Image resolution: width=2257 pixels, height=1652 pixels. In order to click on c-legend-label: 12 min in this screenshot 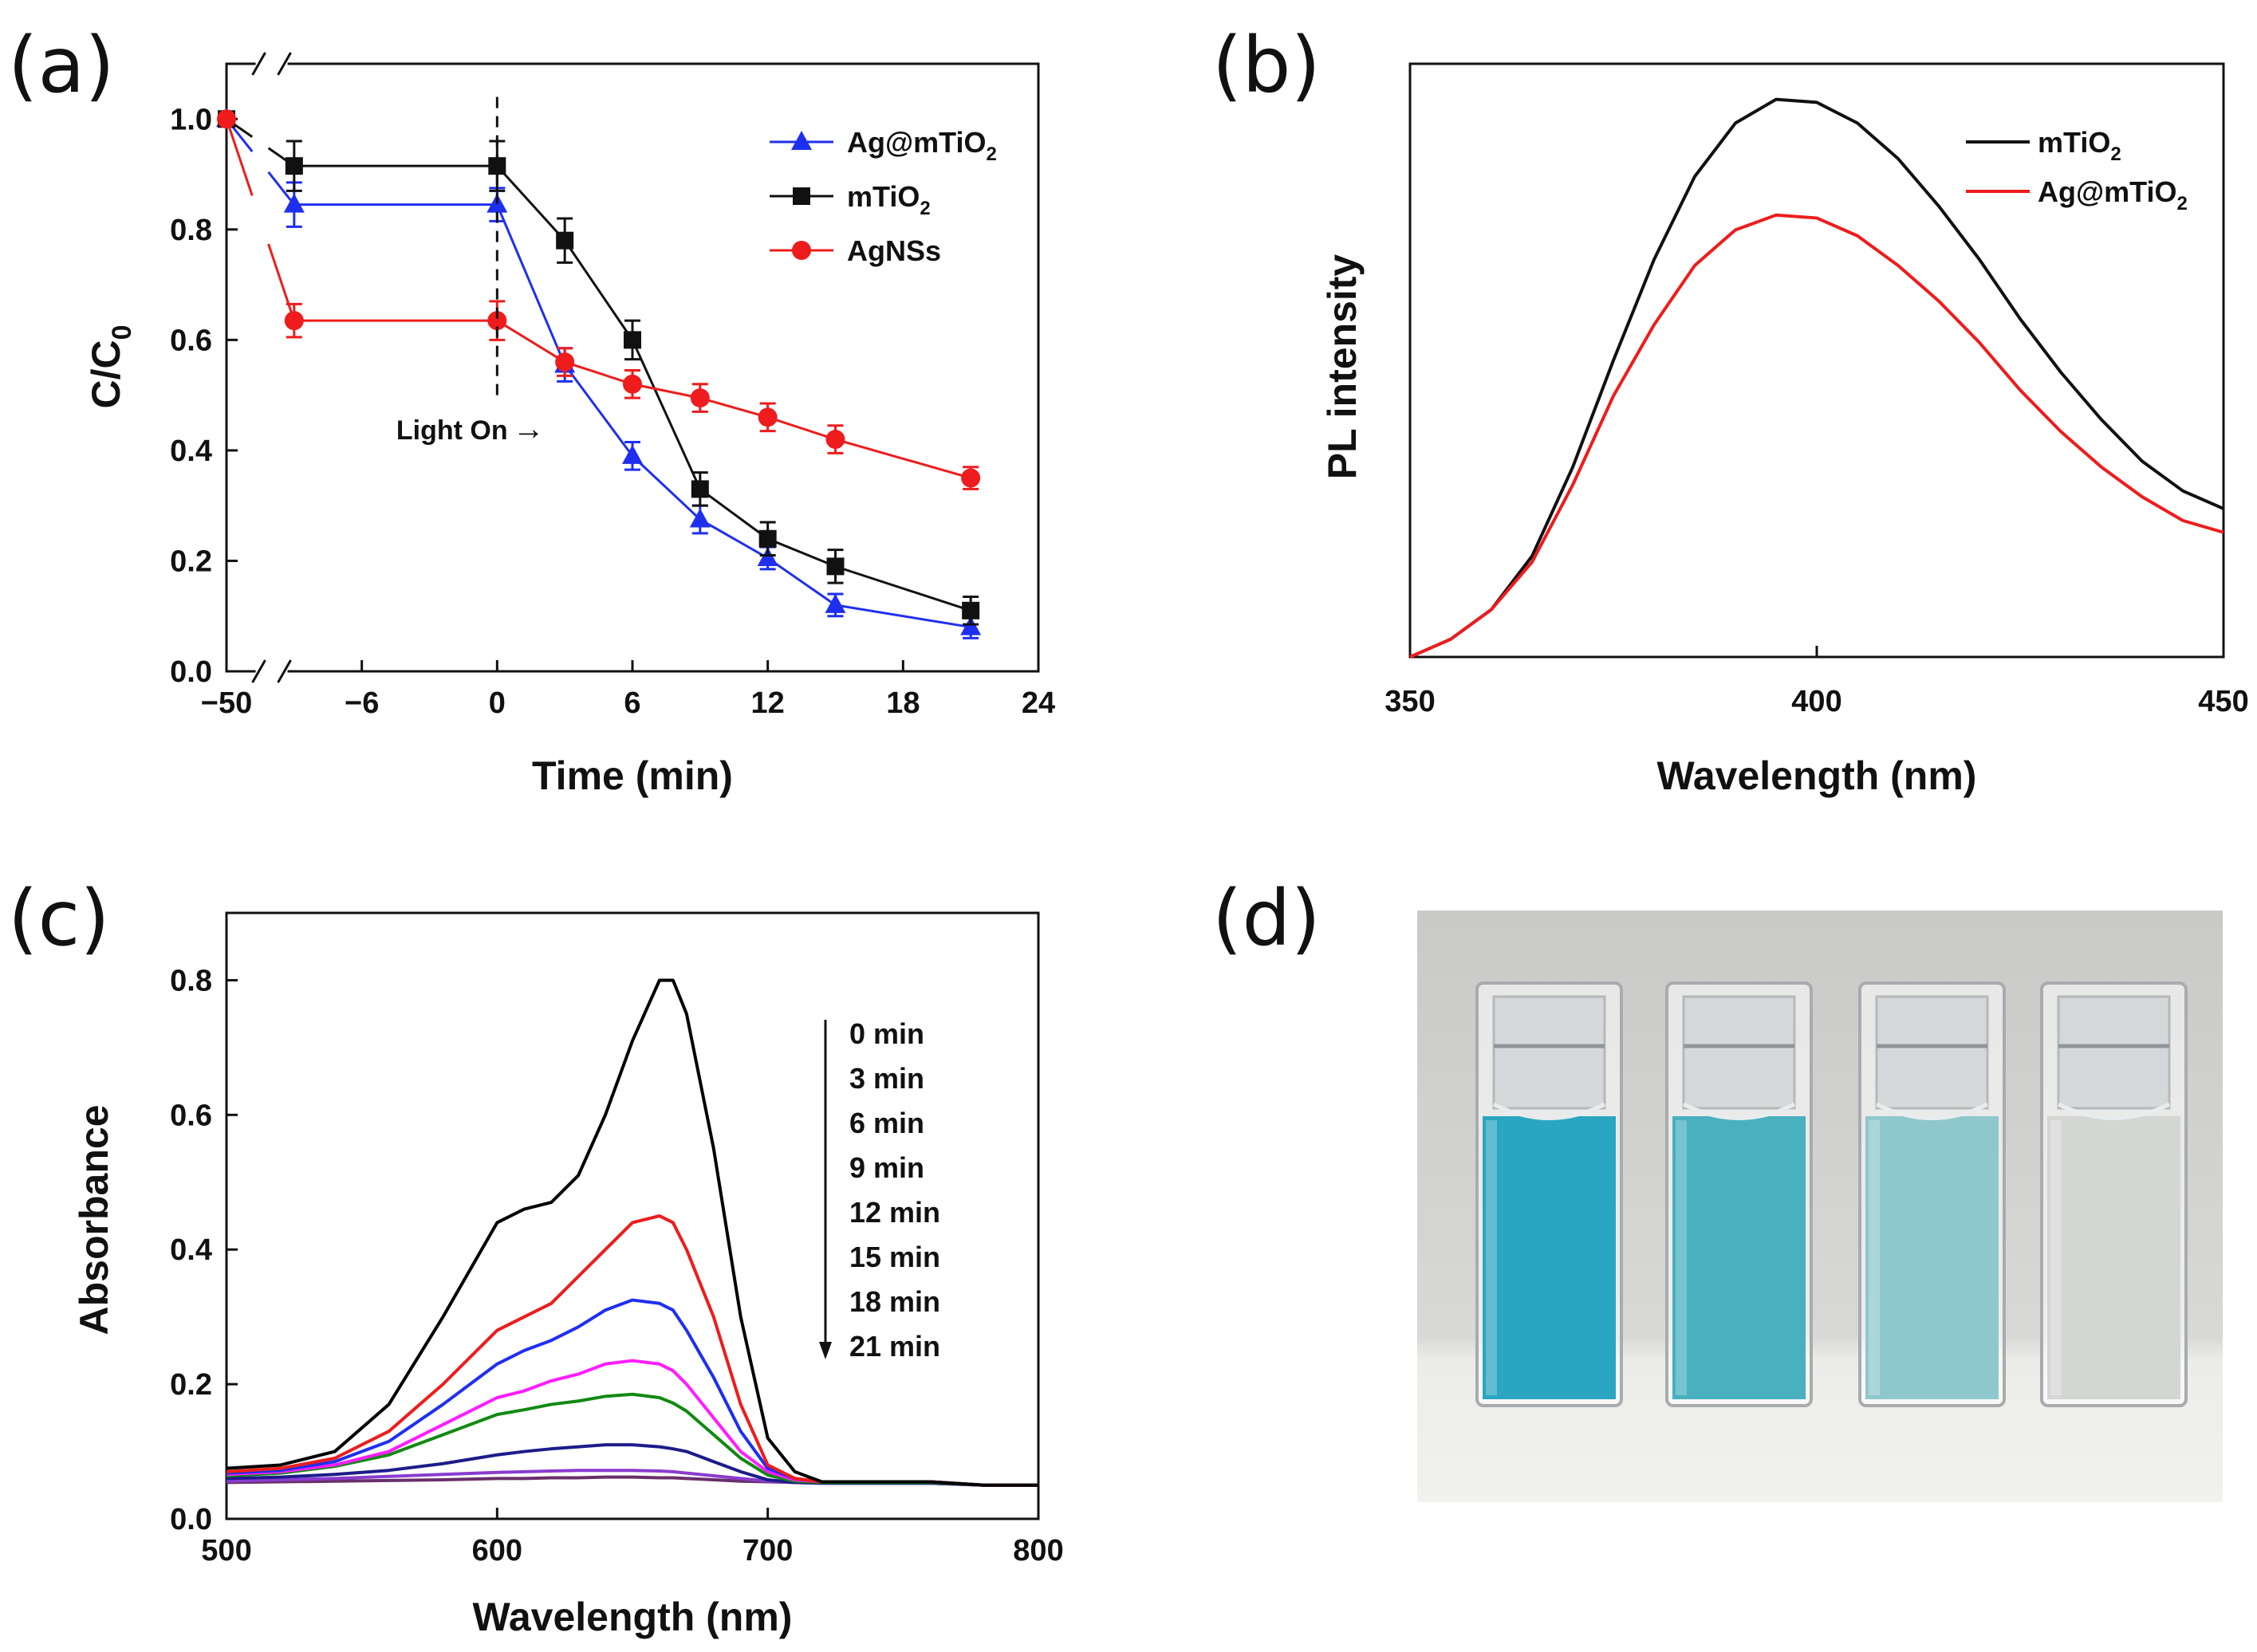, I will do `click(894, 1212)`.